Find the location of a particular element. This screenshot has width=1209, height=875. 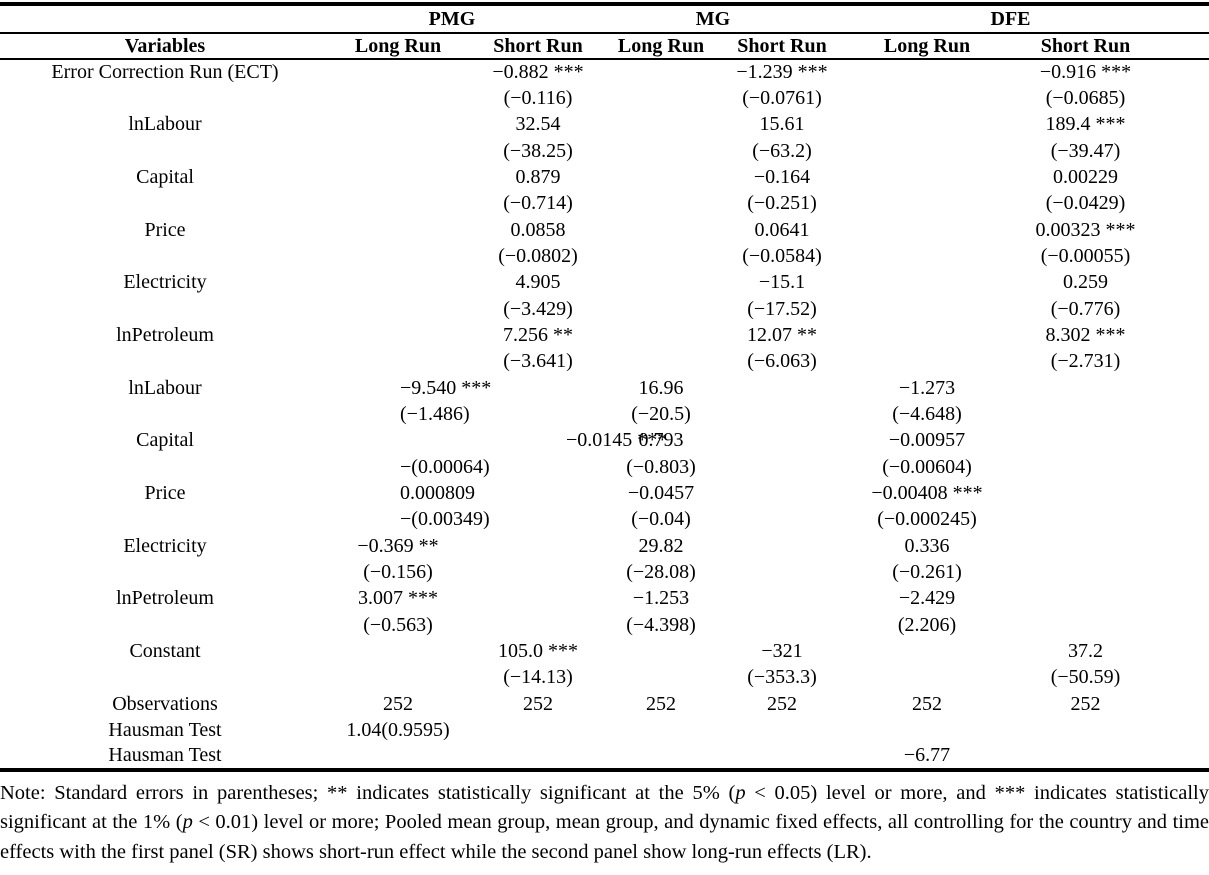

cell-value: (−17.52) is located at coordinates (782, 308).